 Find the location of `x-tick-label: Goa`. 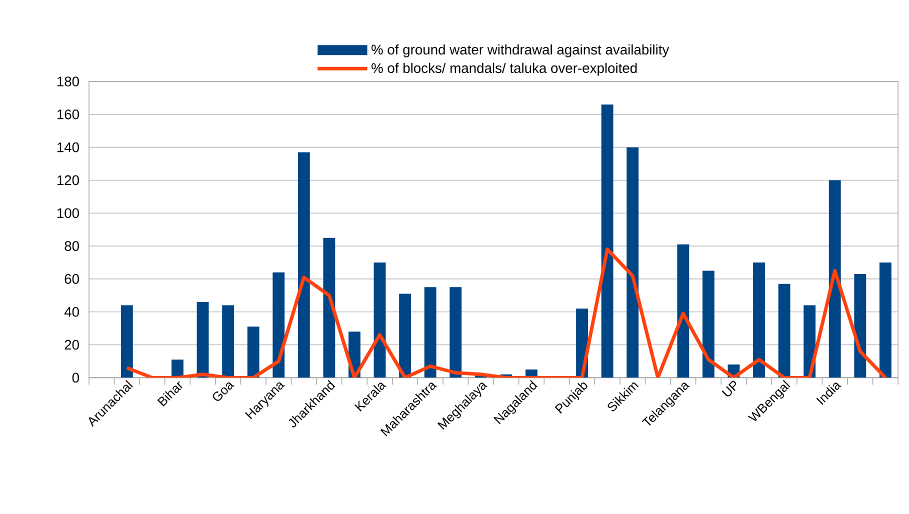

x-tick-label: Goa is located at coordinates (223, 391).